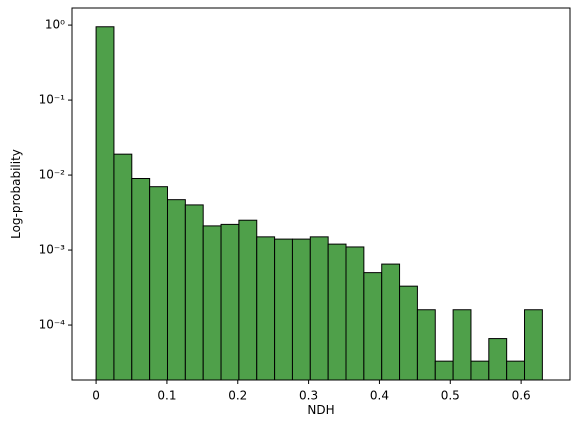 The image size is (578, 436). I want to click on x-axis-label: NDH, so click(320, 410).